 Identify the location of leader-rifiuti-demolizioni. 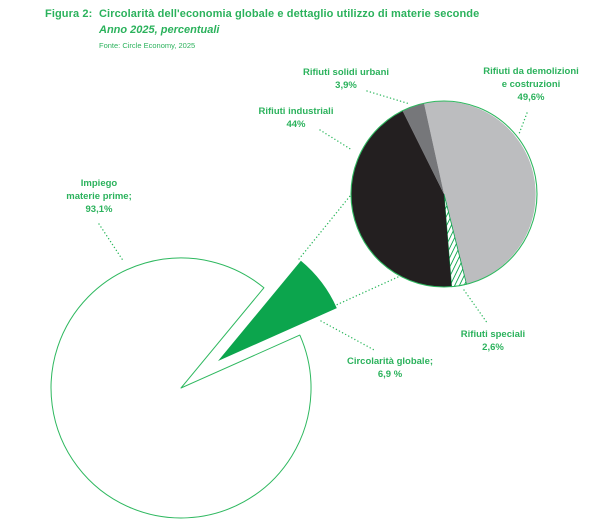
(523, 123).